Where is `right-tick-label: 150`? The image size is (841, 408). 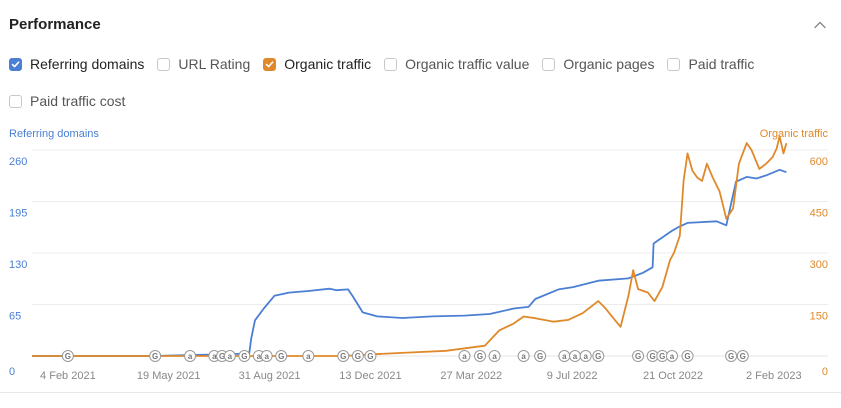 right-tick-label: 150 is located at coordinates (819, 317).